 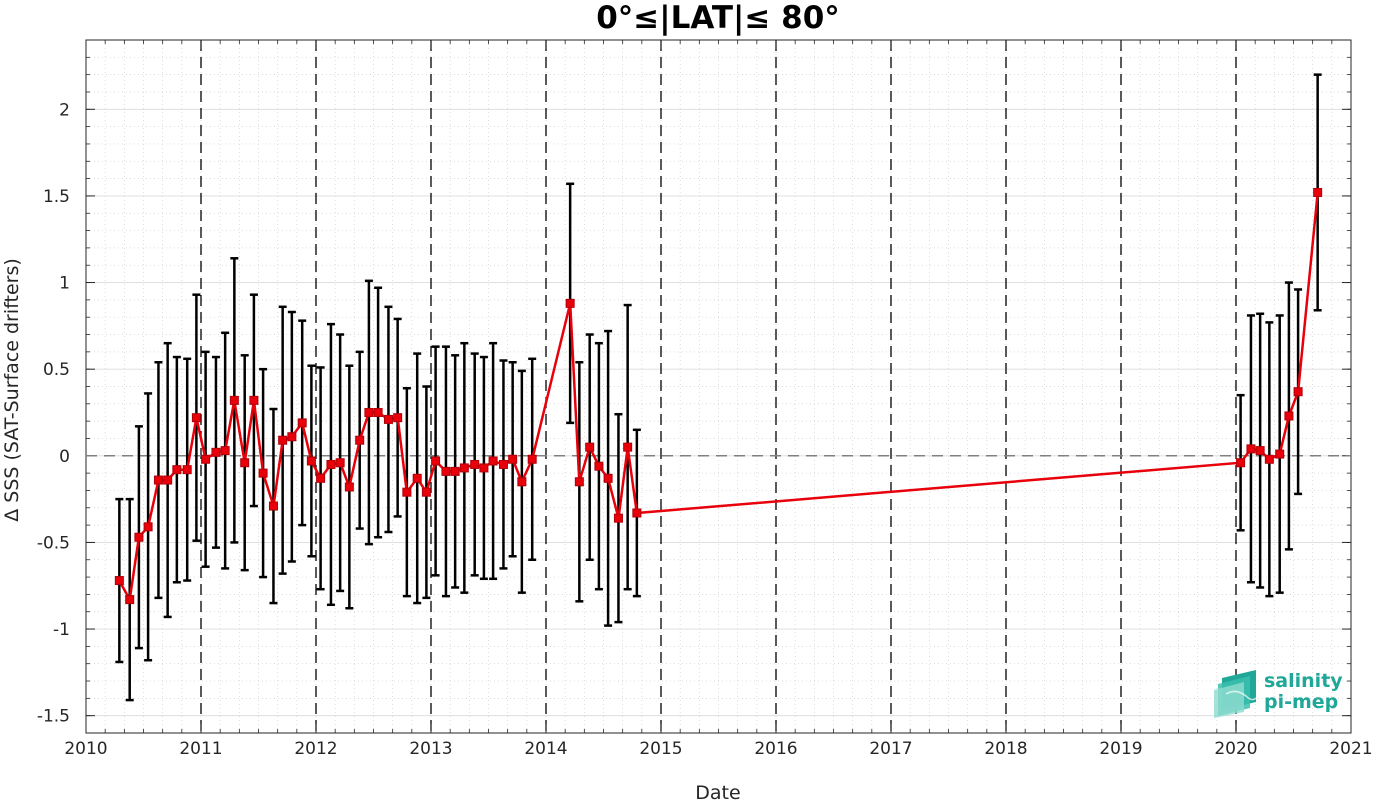 I want to click on salinity-pi-mep-logo: salinity pi-mep, so click(x=1278, y=694).